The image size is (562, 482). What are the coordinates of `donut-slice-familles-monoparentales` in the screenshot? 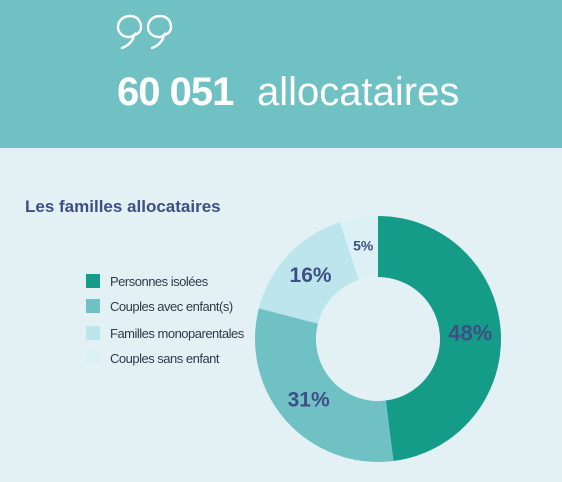 It's located at (308, 273).